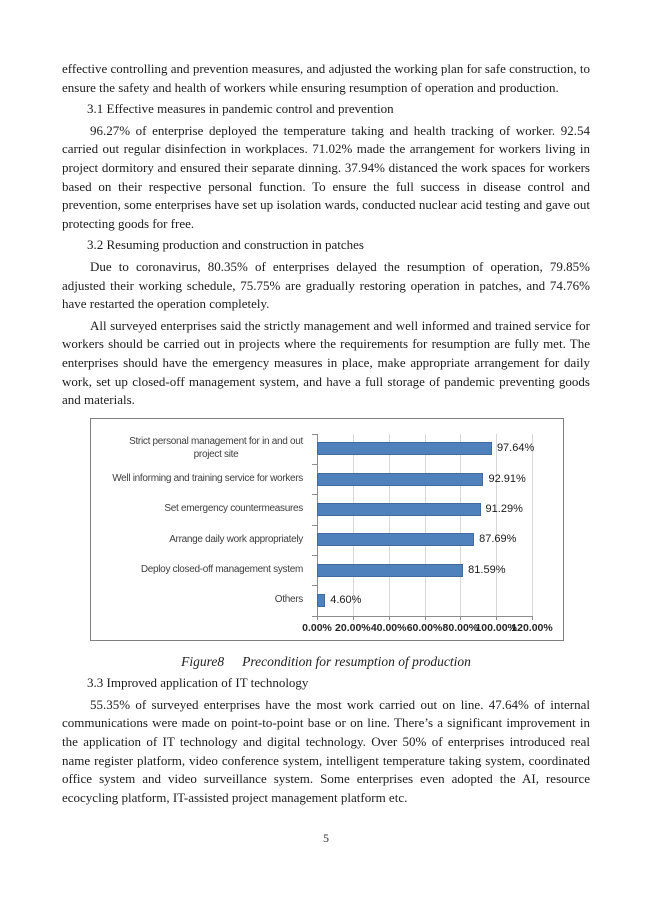 The width and height of the screenshot is (650, 919). I want to click on page-number: 5, so click(326, 838).